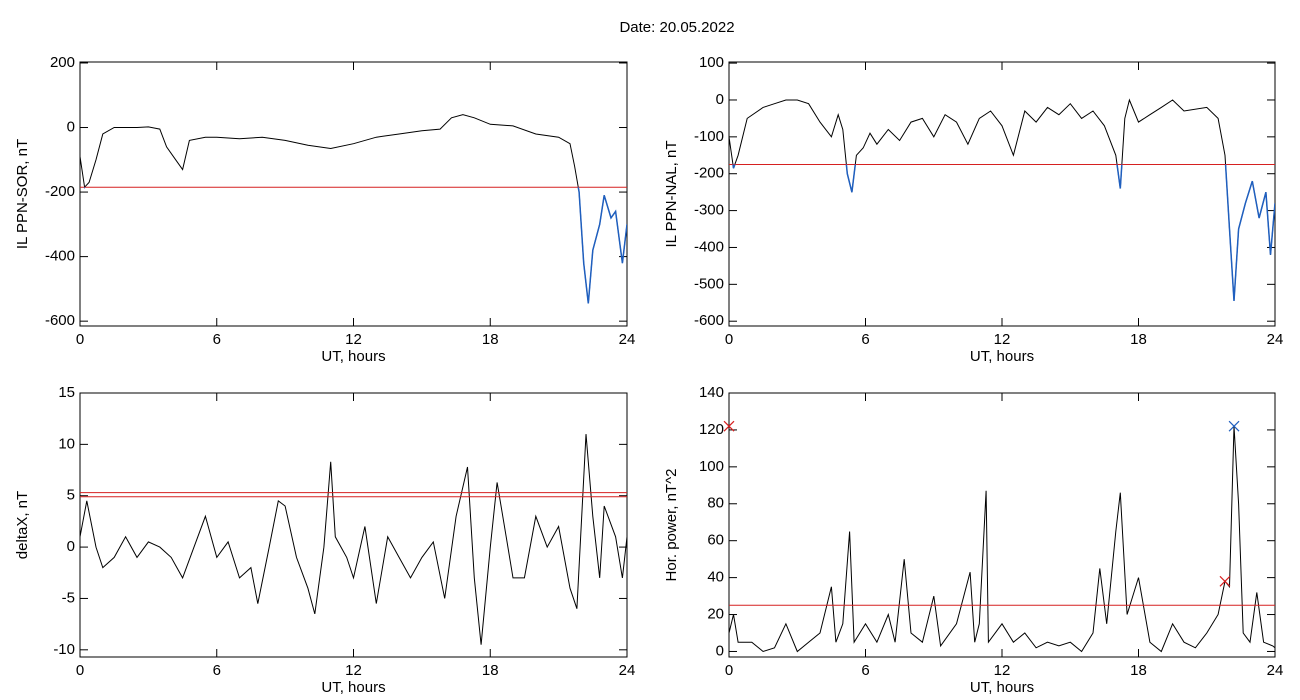 The width and height of the screenshot is (1300, 700). What do you see at coordinates (709, 210) in the screenshot?
I see `y-tick-label: -300` at bounding box center [709, 210].